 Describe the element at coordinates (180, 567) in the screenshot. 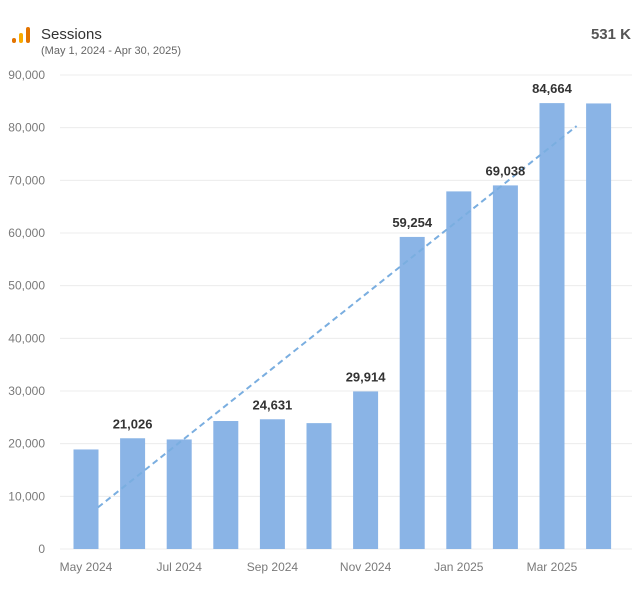

I see `x-tick-label: Jul 2024` at that location.